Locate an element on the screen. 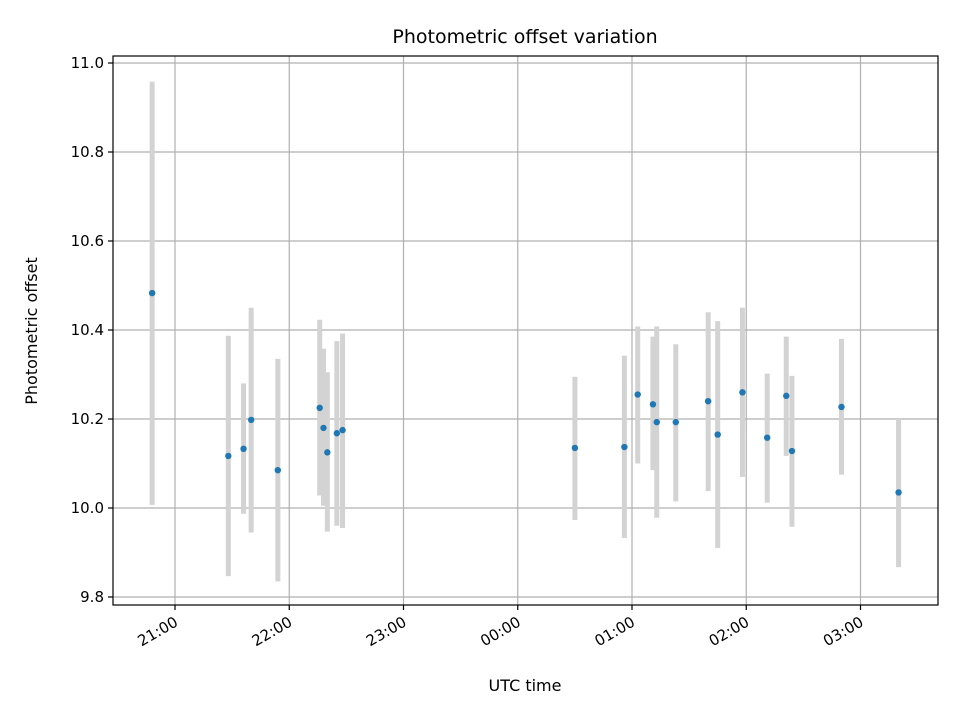  x-tick-label: 21:00 is located at coordinates (158, 631).